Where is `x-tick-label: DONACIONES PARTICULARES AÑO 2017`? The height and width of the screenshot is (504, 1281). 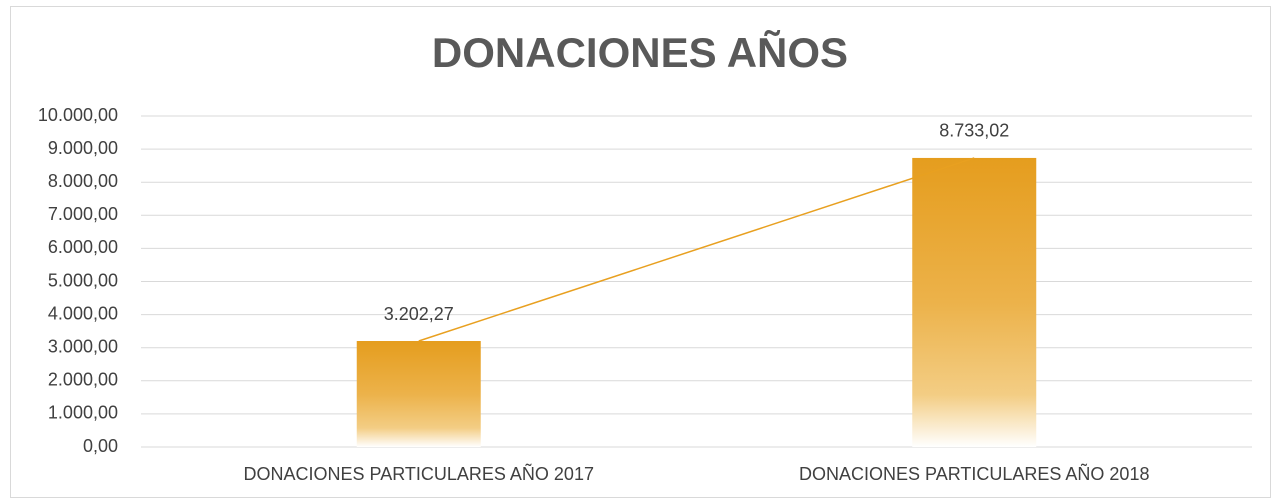
x-tick-label: DONACIONES PARTICULARES AÑO 2017 is located at coordinates (419, 473).